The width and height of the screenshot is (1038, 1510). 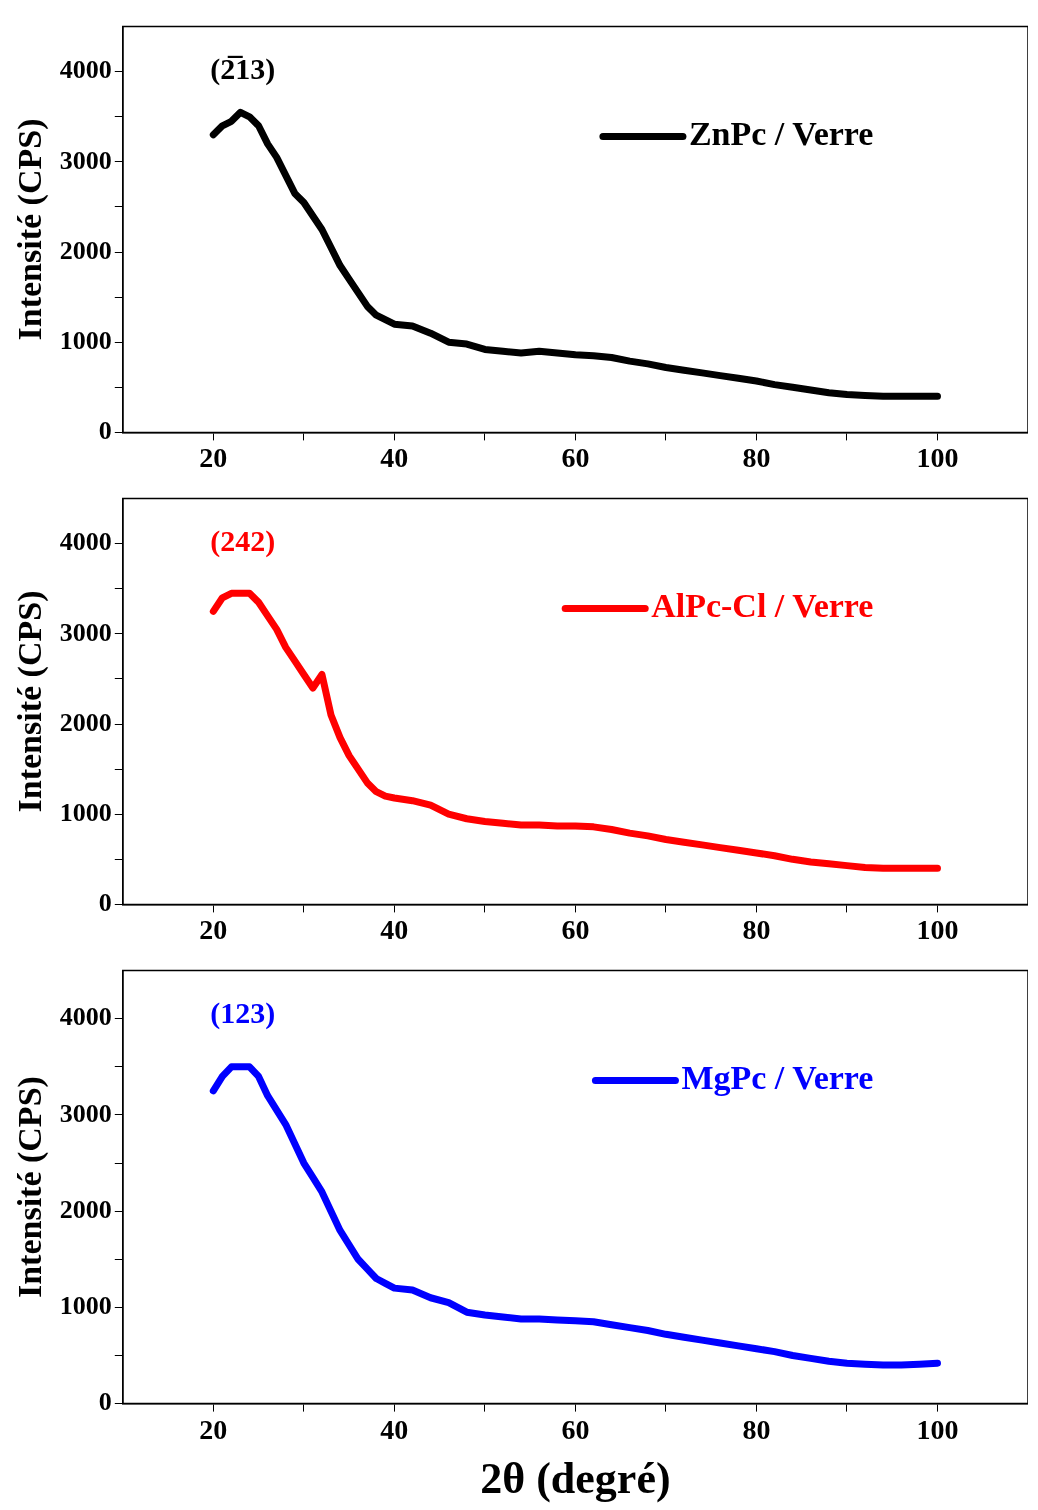 I want to click on legend-label: ZnPc / Verre, so click(x=781, y=134).